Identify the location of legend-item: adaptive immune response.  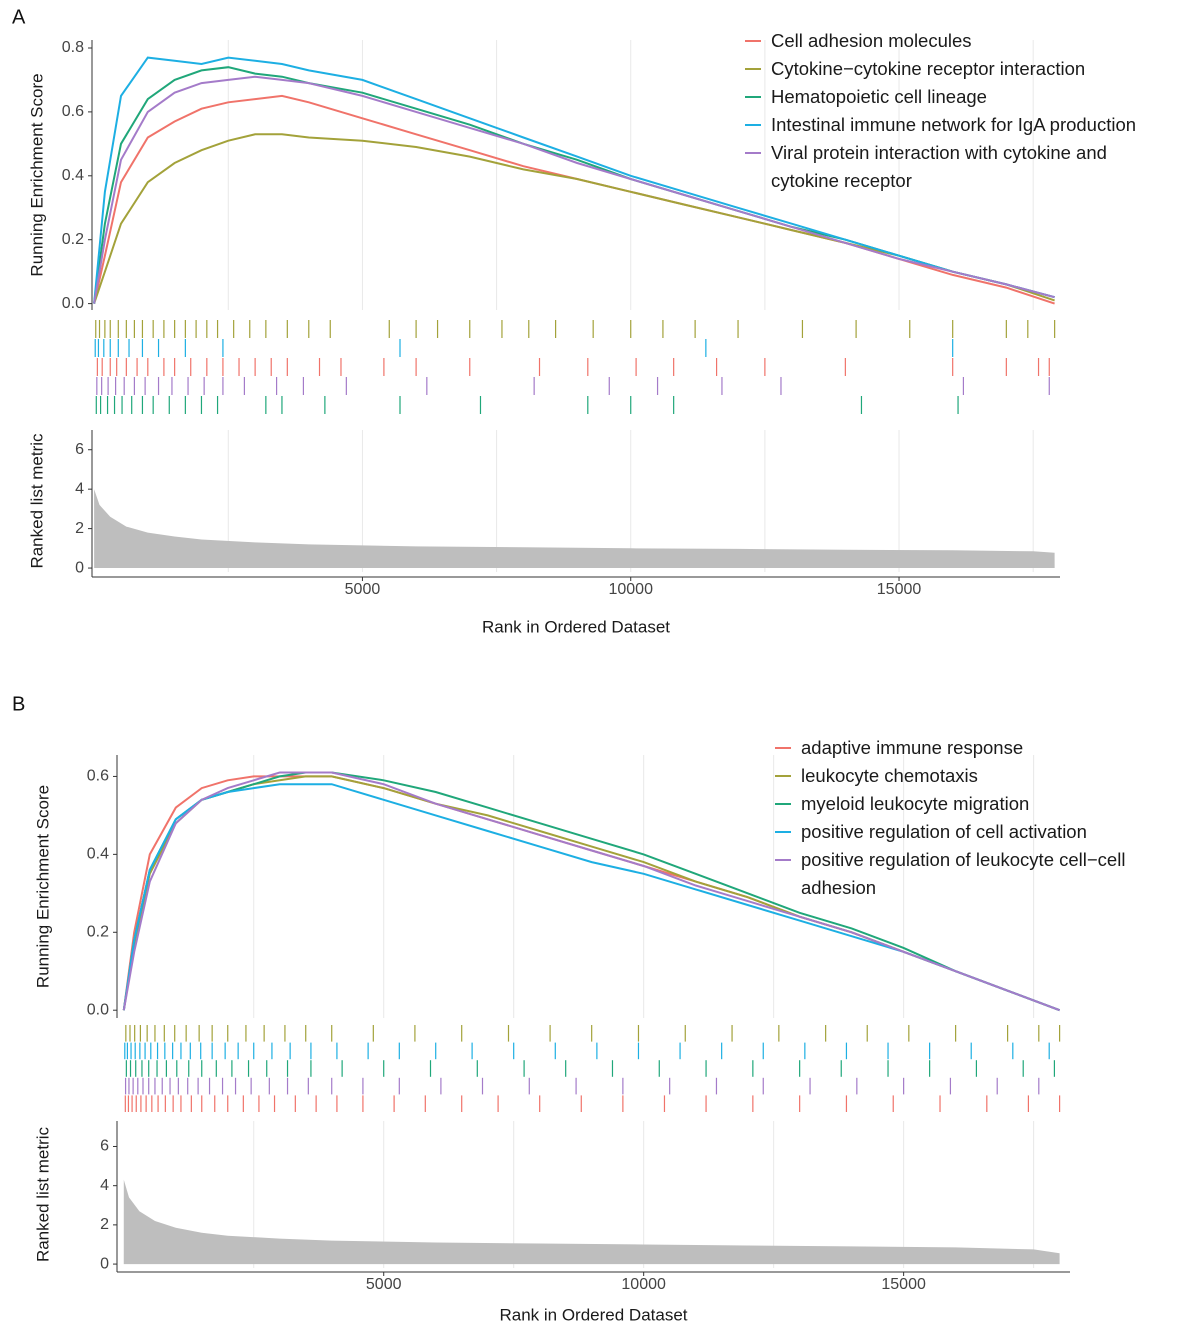
(978, 748).